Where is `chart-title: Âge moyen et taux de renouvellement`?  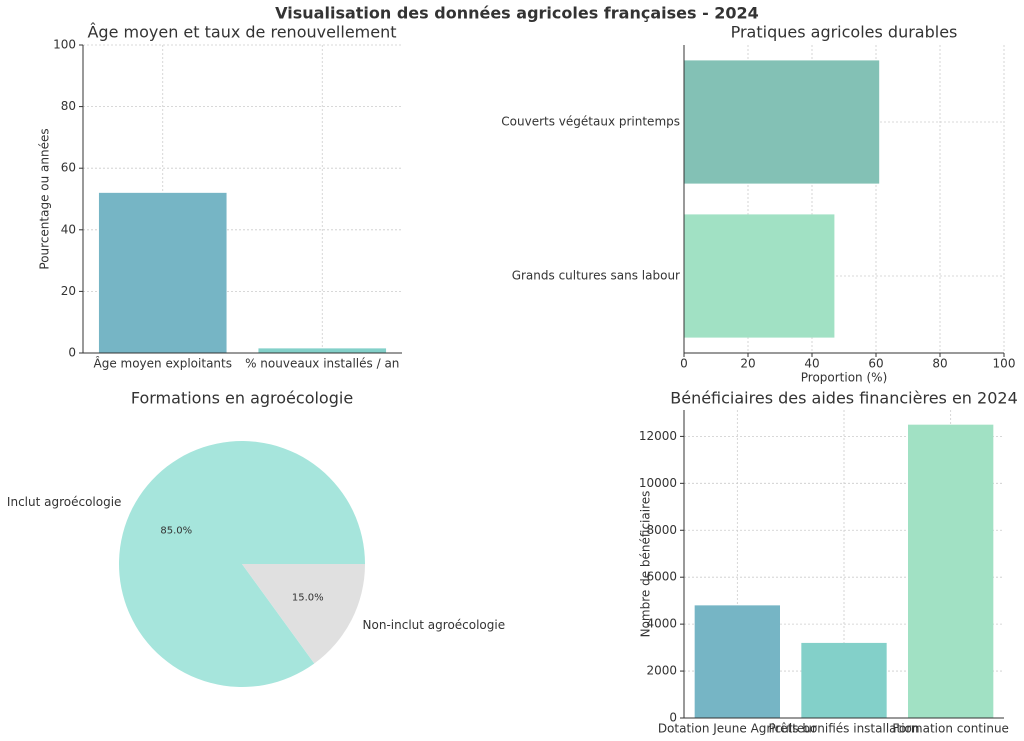 chart-title: Âge moyen et taux de renouvellement is located at coordinates (241, 32).